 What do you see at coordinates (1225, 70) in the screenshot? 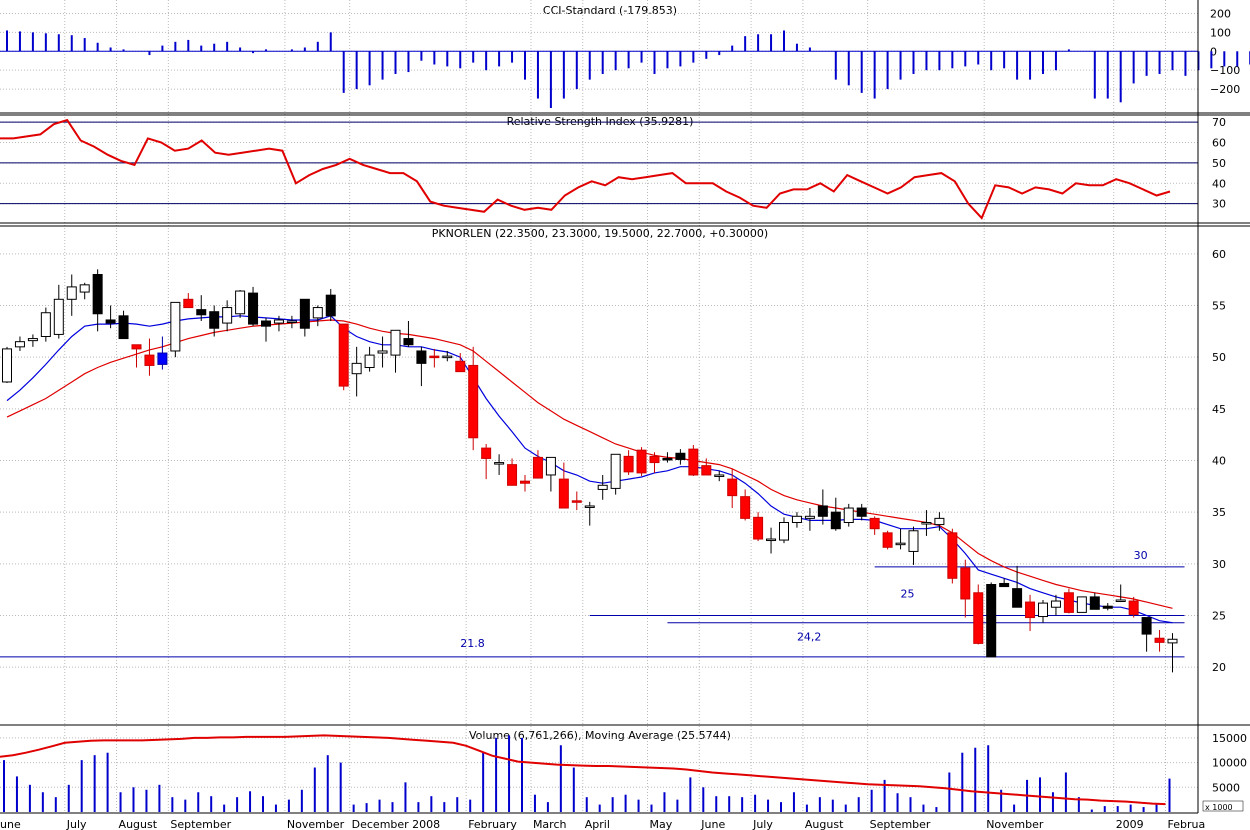
I see `cci-tick-label: −100` at bounding box center [1225, 70].